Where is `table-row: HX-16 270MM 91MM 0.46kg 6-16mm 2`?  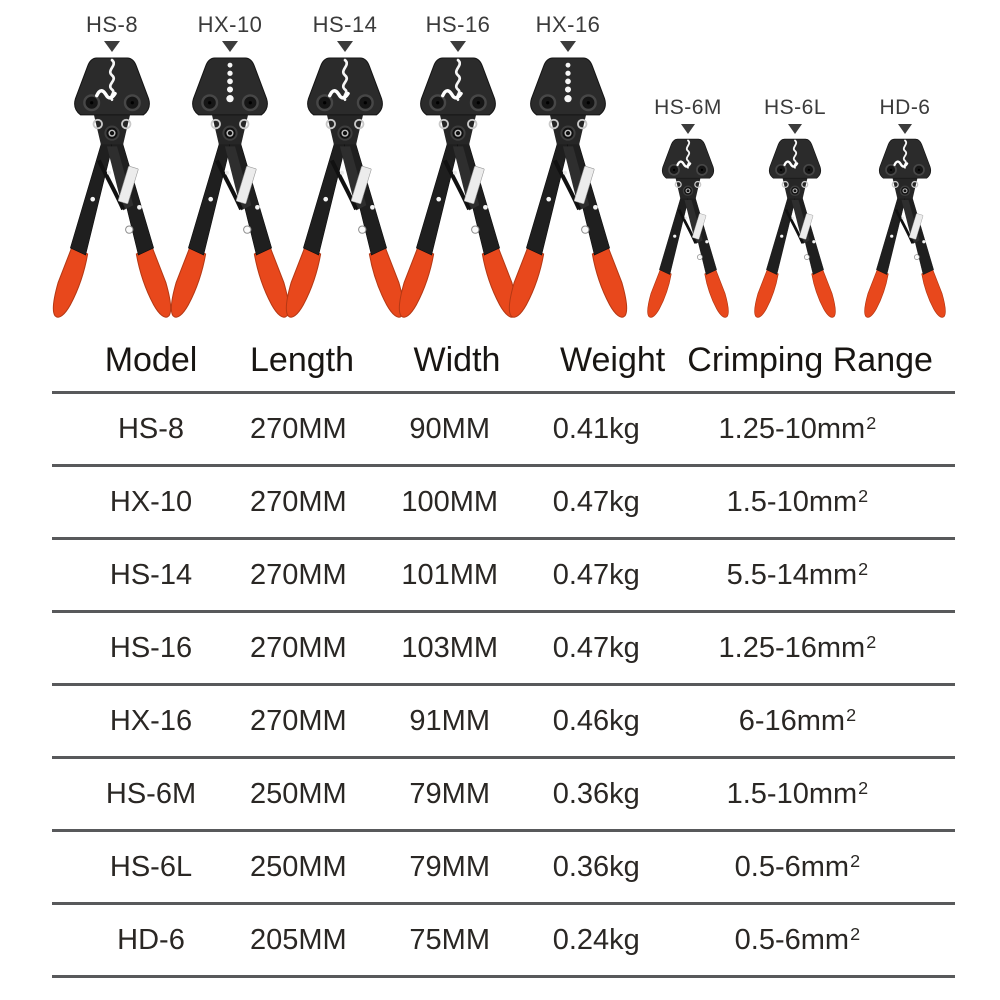 table-row: HX-16 270MM 91MM 0.46kg 6-16mm 2 is located at coordinates (503, 722).